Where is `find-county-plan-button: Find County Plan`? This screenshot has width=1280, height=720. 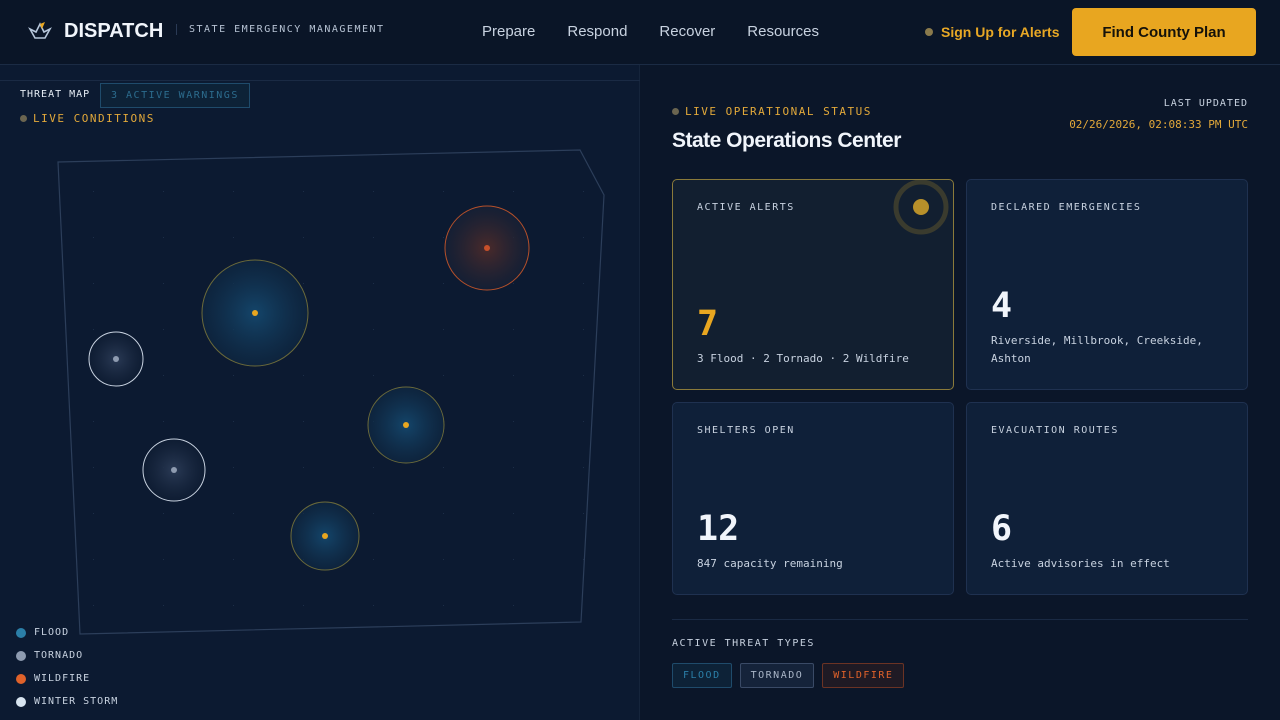
find-county-plan-button: Find County Plan is located at coordinates (1164, 32).